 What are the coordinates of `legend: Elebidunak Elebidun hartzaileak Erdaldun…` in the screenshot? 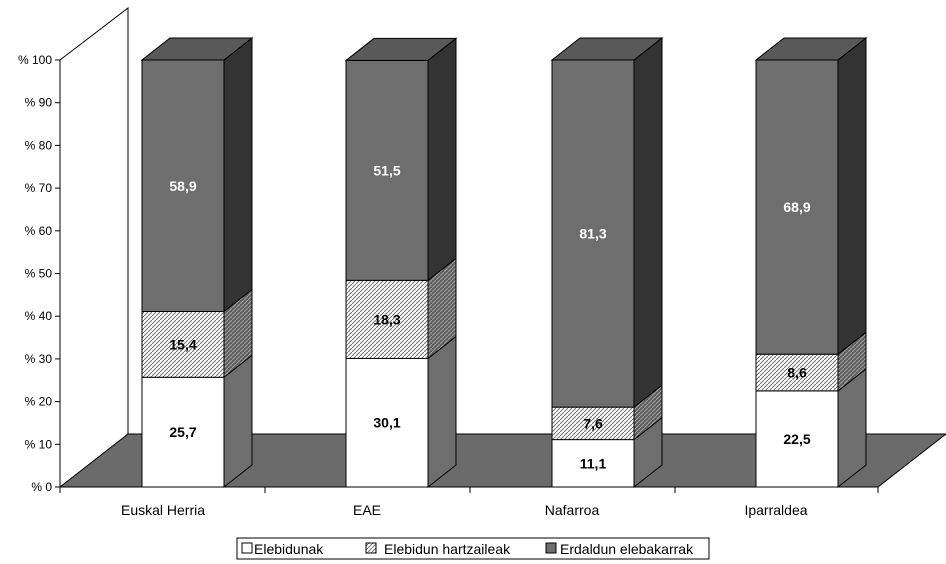 It's located at (473, 548).